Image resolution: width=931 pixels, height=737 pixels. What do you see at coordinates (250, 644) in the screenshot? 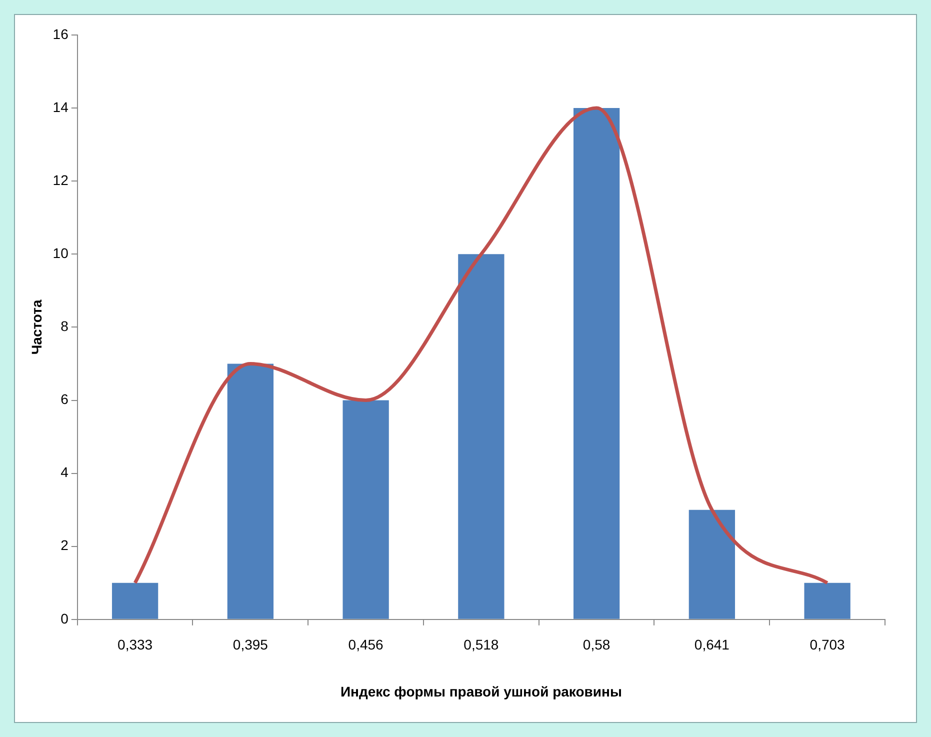
I see `x-tick-label: 0,395` at bounding box center [250, 644].